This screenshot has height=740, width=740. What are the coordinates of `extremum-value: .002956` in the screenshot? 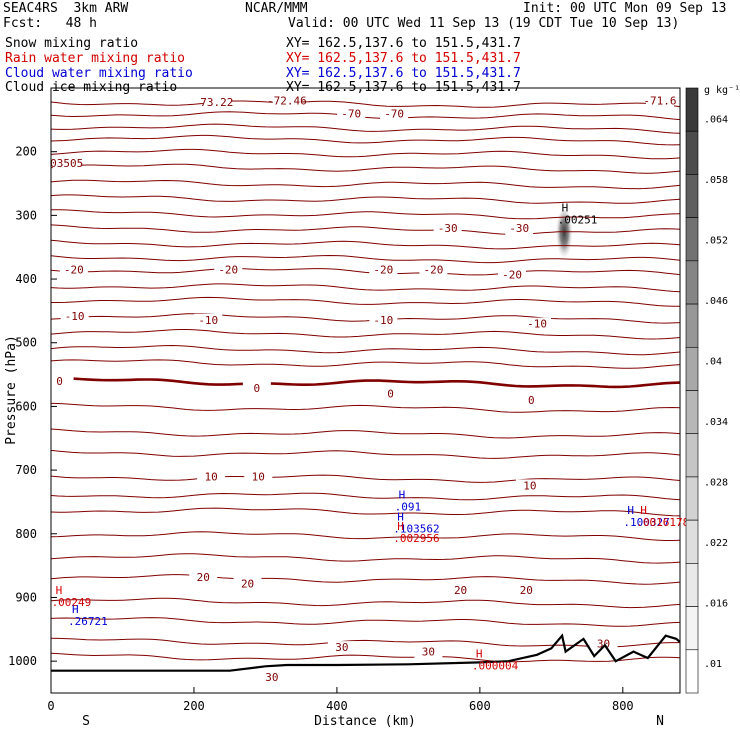 It's located at (416, 538).